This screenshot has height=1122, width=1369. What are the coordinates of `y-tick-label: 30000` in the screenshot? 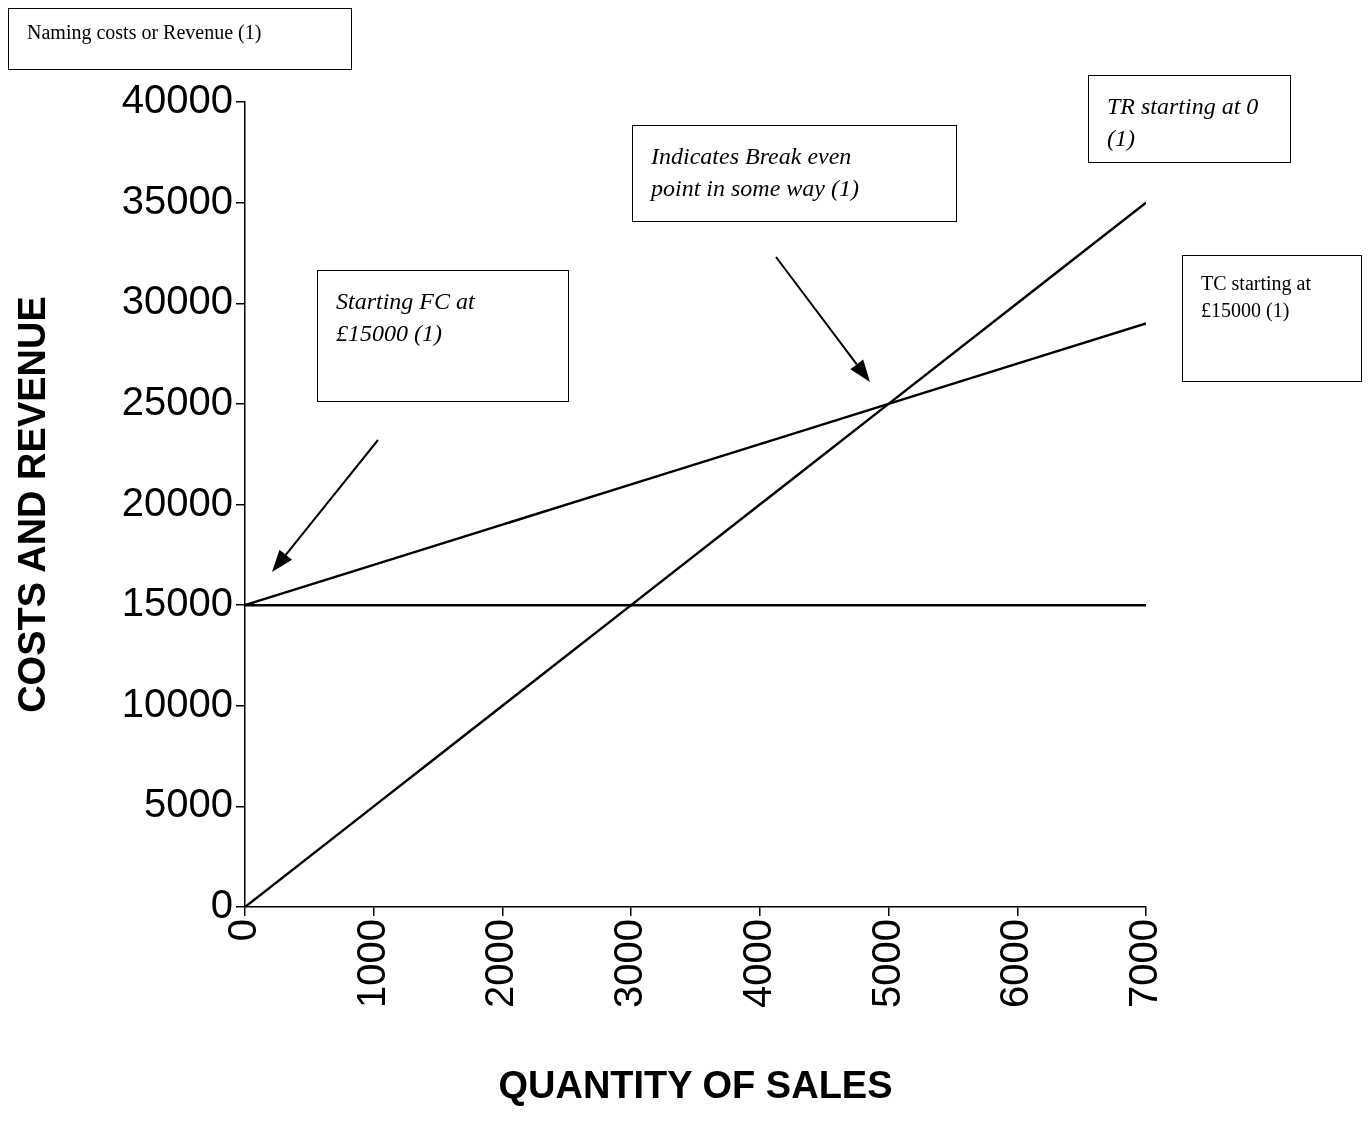 It's located at (177, 300).